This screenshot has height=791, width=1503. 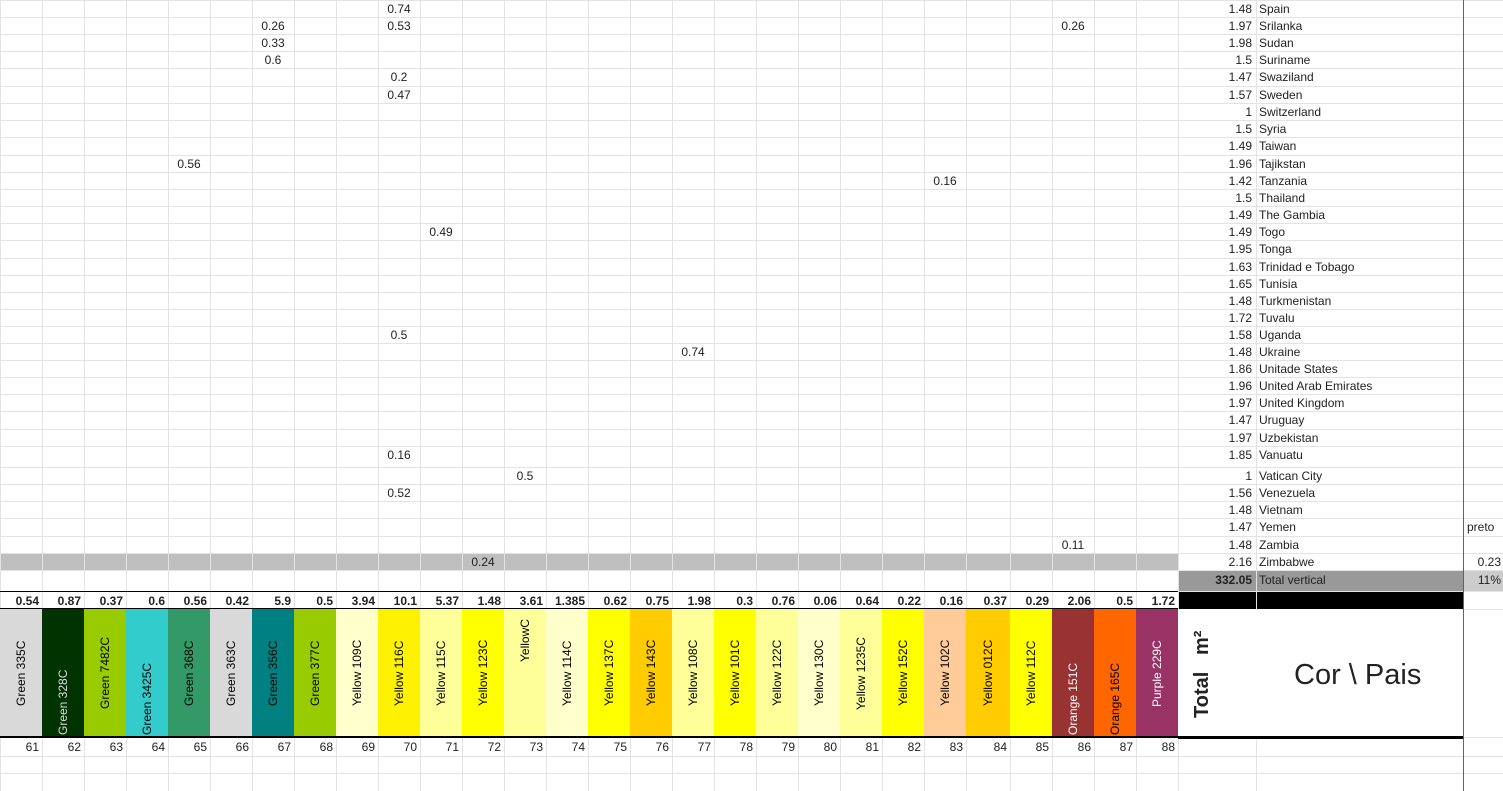 What do you see at coordinates (819, 673) in the screenshot?
I see `color-swatch-header: Yellow 130C` at bounding box center [819, 673].